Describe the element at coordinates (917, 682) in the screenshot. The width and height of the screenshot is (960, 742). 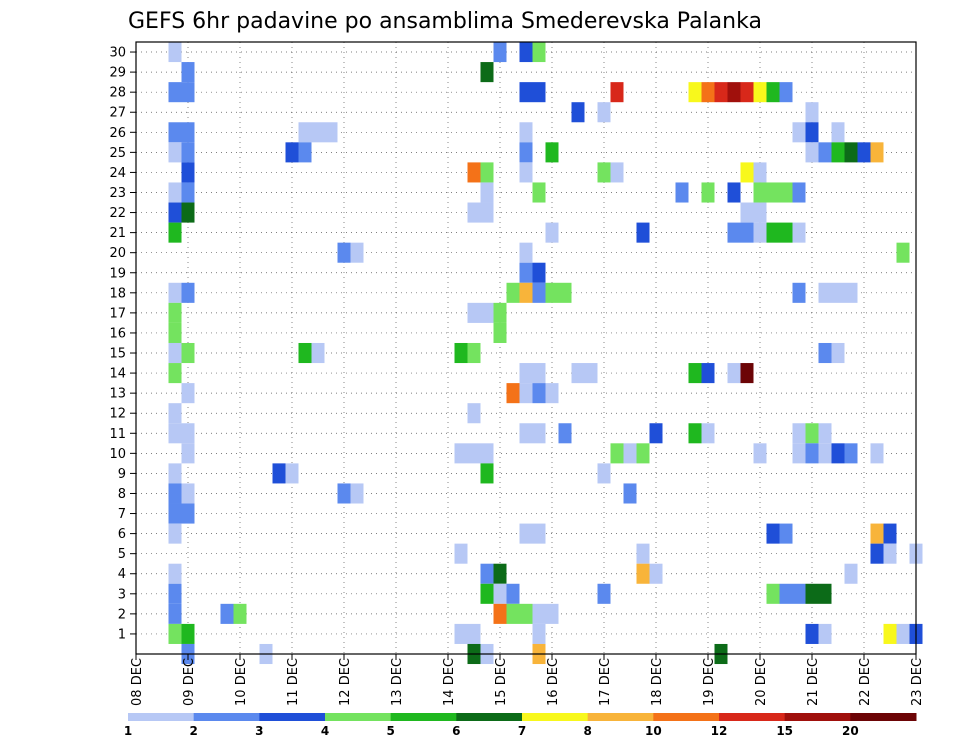
I see `x-tick-label: 23 DEC` at that location.